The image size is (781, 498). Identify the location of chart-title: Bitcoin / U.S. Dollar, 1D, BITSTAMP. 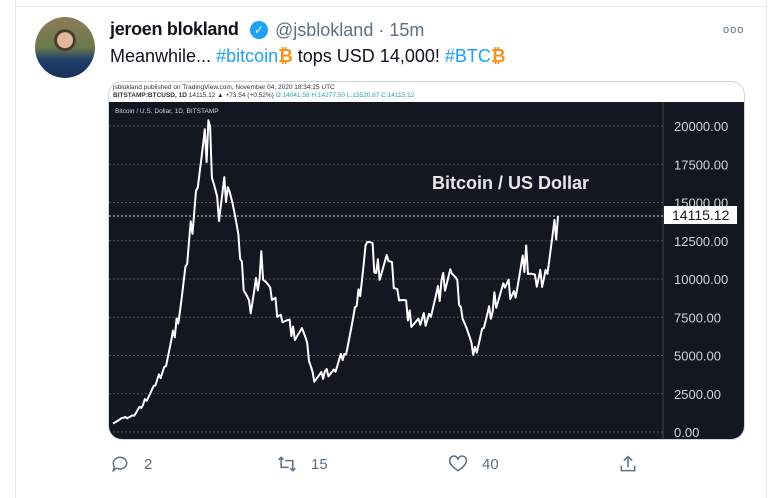
(167, 111).